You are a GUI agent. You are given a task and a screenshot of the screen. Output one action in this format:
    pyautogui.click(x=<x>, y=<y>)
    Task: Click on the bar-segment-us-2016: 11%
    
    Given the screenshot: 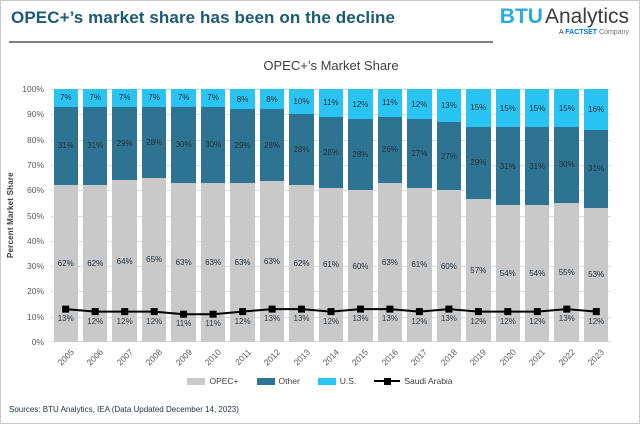 What is the action you would take?
    pyautogui.click(x=390, y=103)
    